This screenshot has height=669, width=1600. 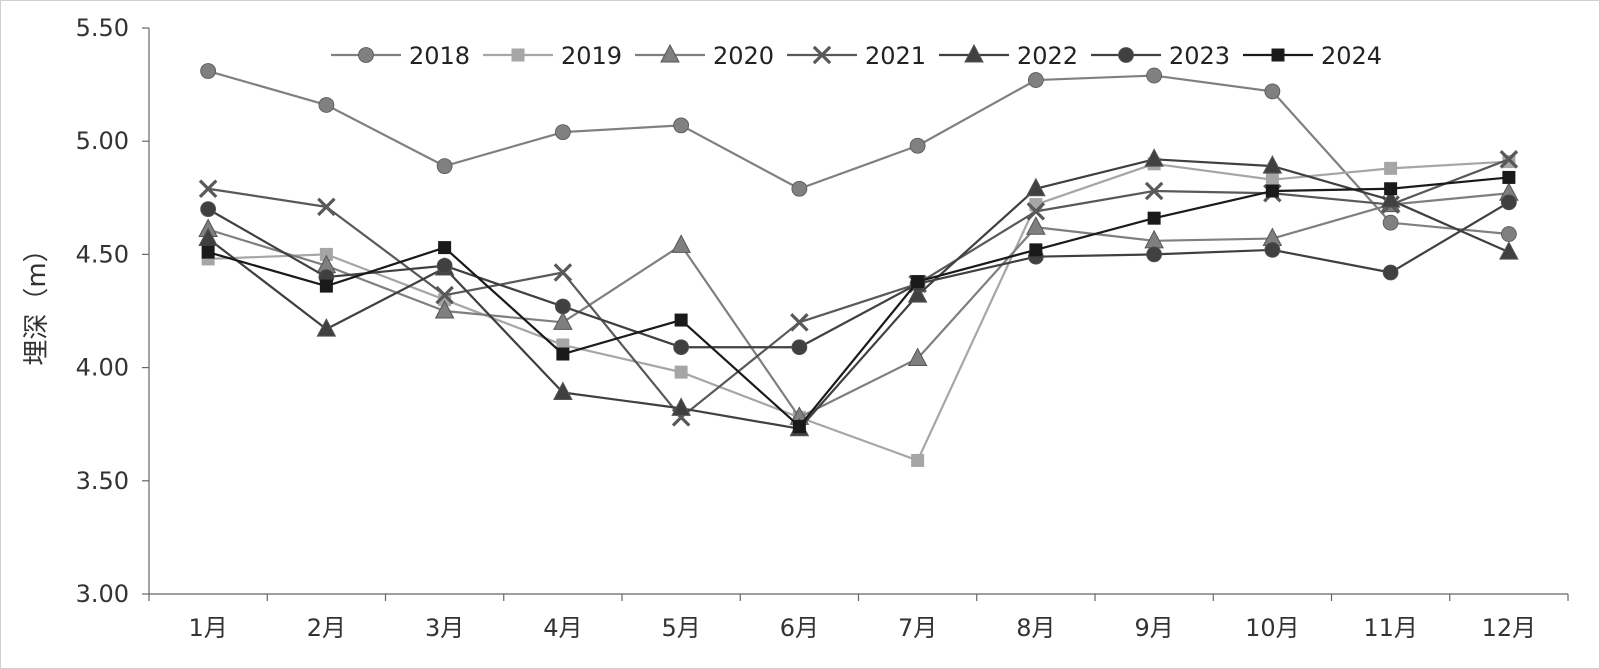 What do you see at coordinates (1160, 56) in the screenshot?
I see `legend-item-2023: 2023` at bounding box center [1160, 56].